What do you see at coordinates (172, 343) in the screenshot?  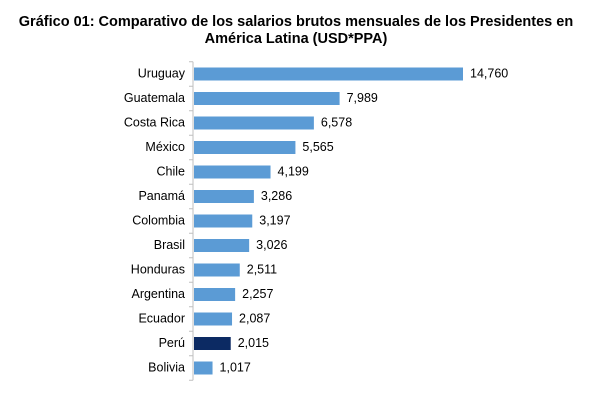 I see `category-label-peru: Perú` at bounding box center [172, 343].